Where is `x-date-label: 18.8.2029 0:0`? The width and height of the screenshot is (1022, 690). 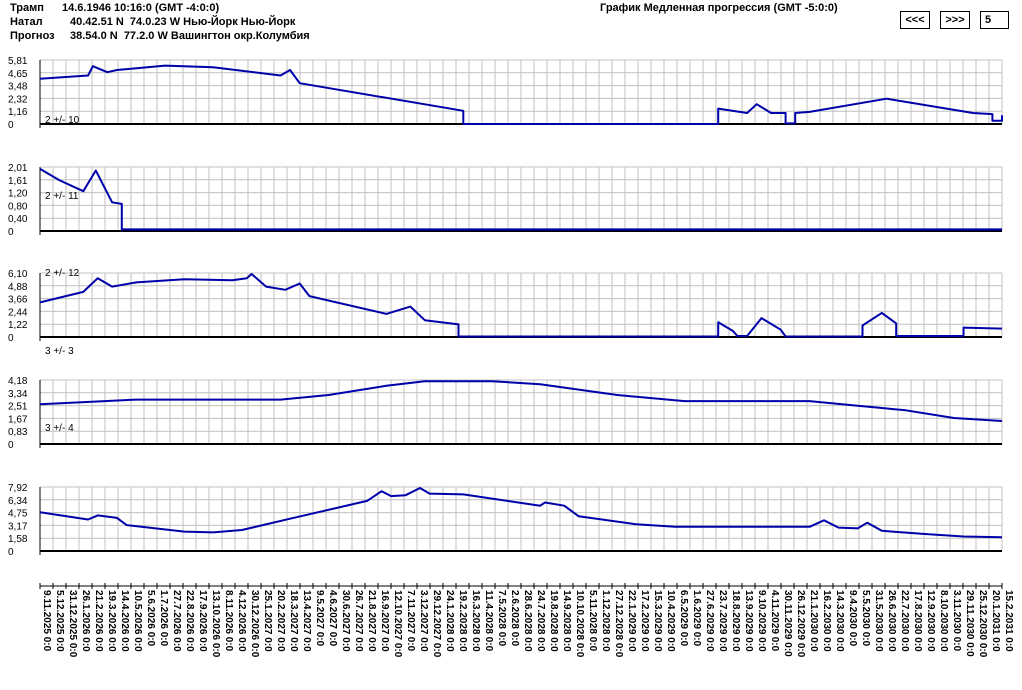 x-date-label: 18.8.2029 0:0 is located at coordinates (735, 621).